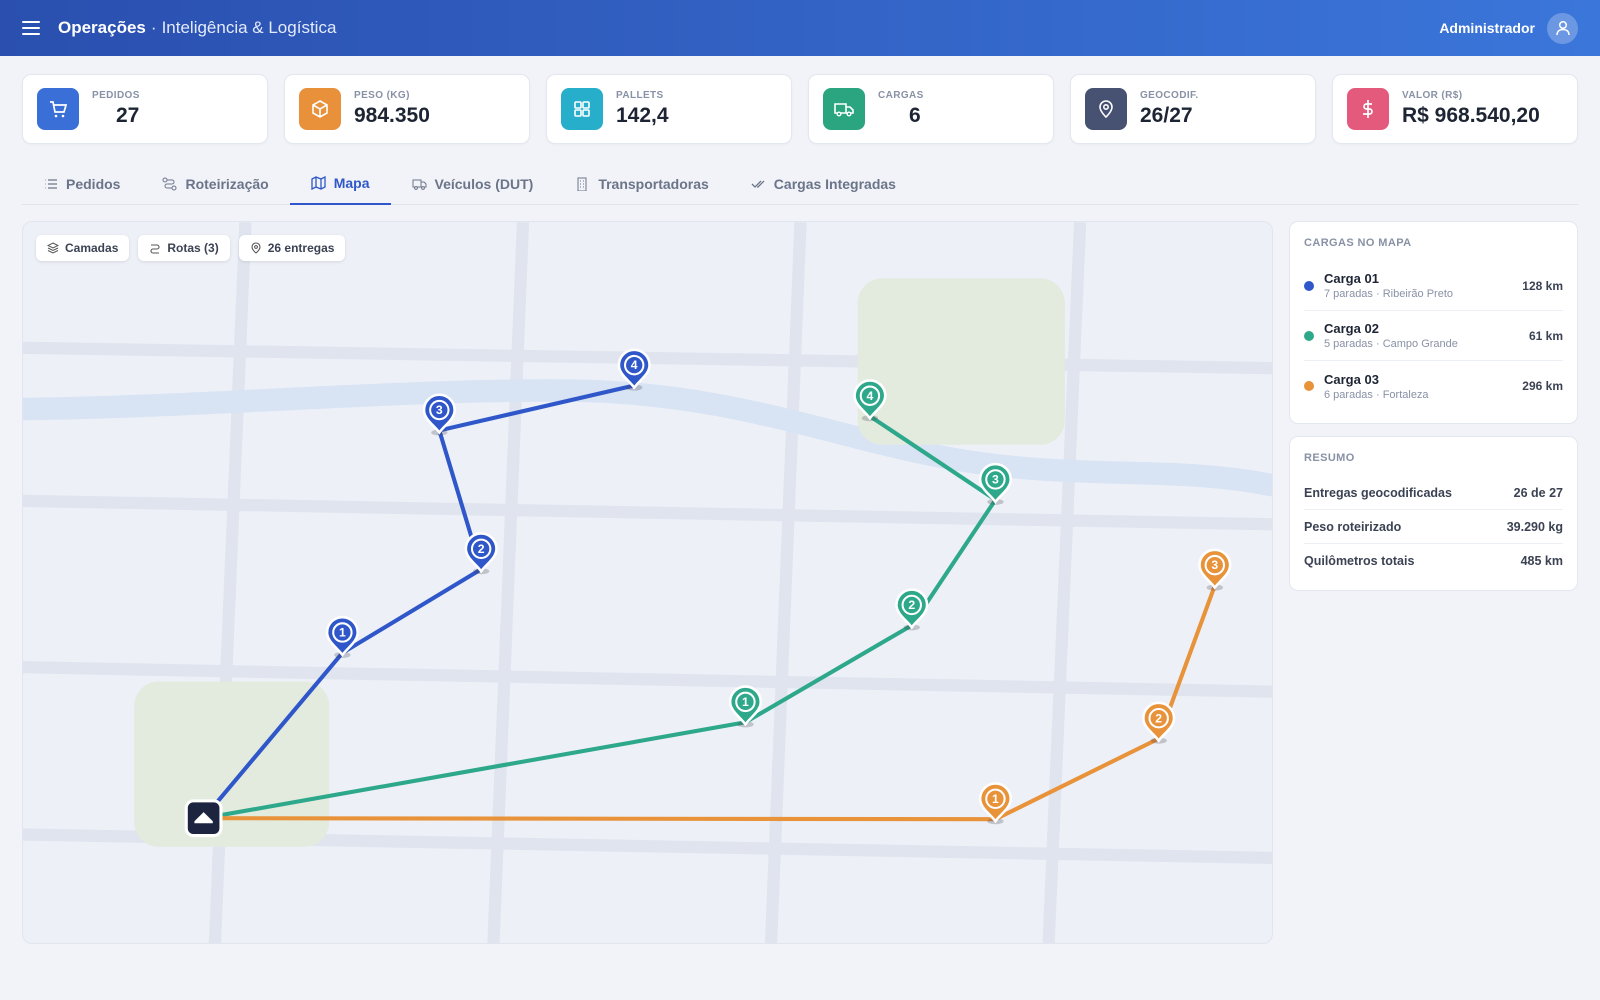 The image size is (1600, 1000). What do you see at coordinates (915, 115) in the screenshot?
I see `kpi-value: 6` at bounding box center [915, 115].